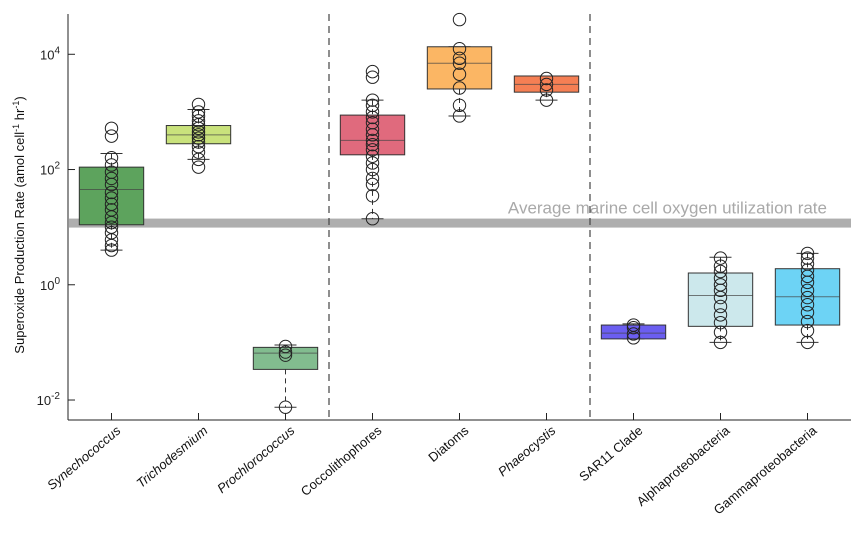 This screenshot has height=548, width=851. What do you see at coordinates (50, 53) in the screenshot?
I see `y-tick-label: 10⁴` at bounding box center [50, 53].